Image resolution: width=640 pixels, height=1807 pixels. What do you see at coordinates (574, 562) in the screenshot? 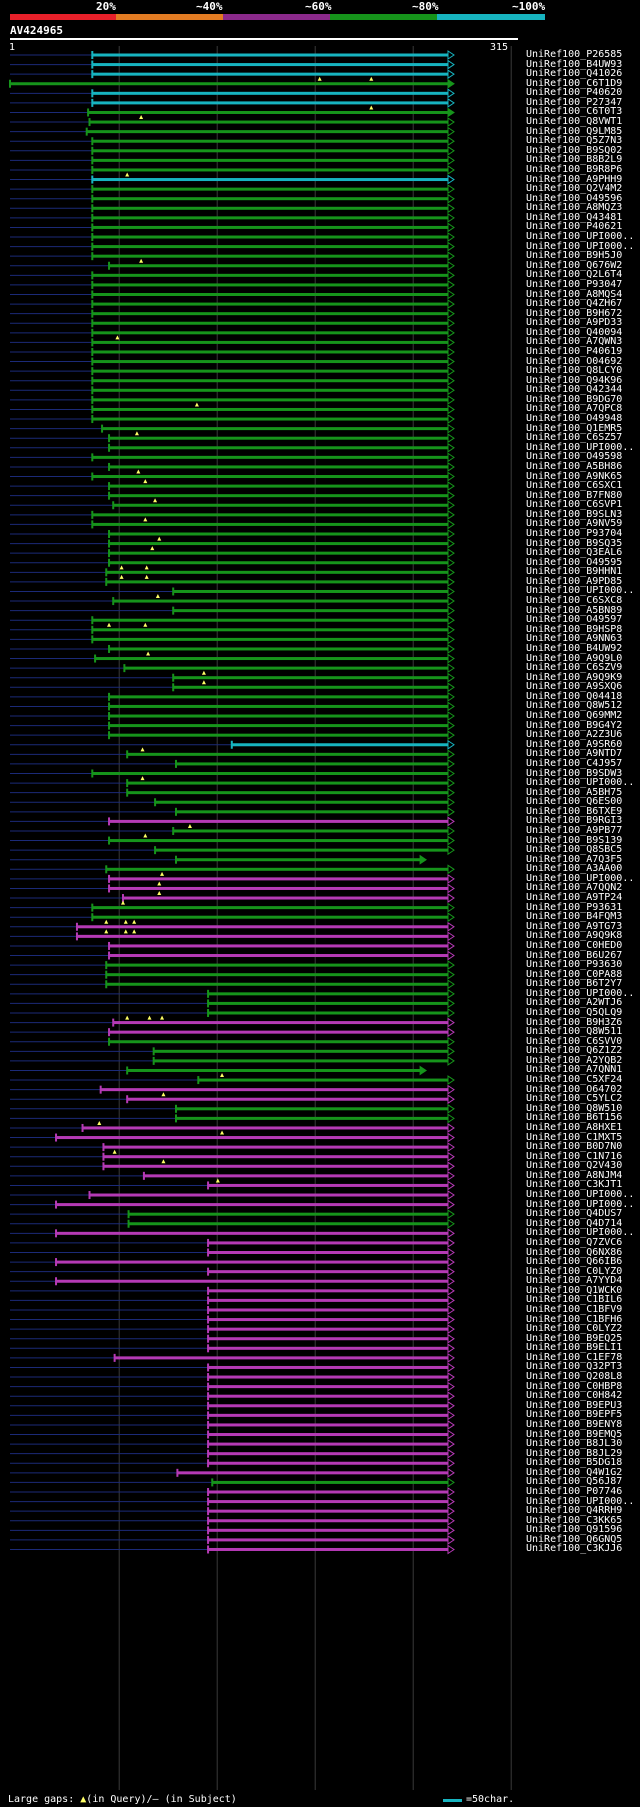
I see `hit-label: UniRef100_O49595` at bounding box center [574, 562].